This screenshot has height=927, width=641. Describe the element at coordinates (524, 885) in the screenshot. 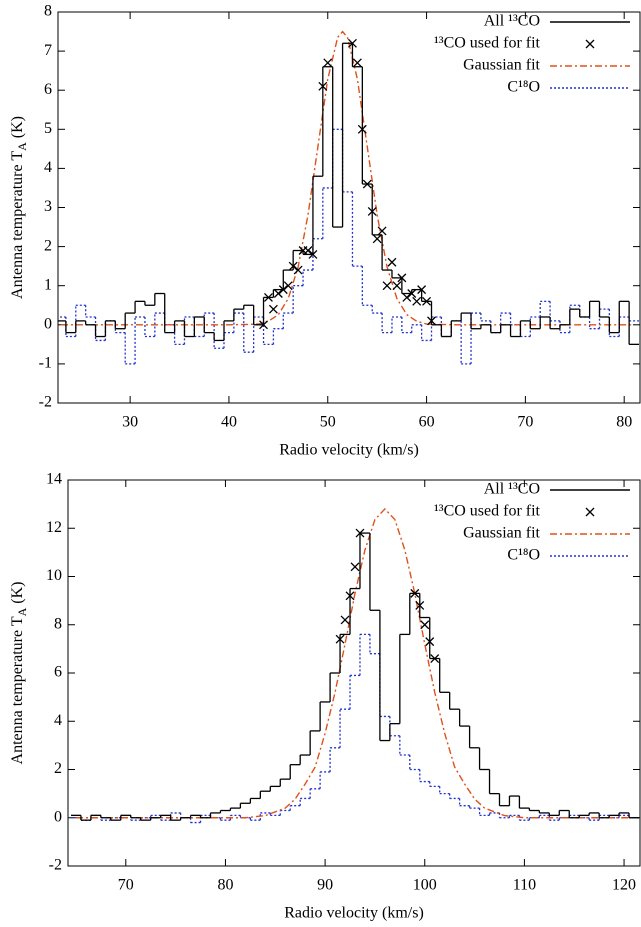

I see `x-tick-label: 110` at that location.